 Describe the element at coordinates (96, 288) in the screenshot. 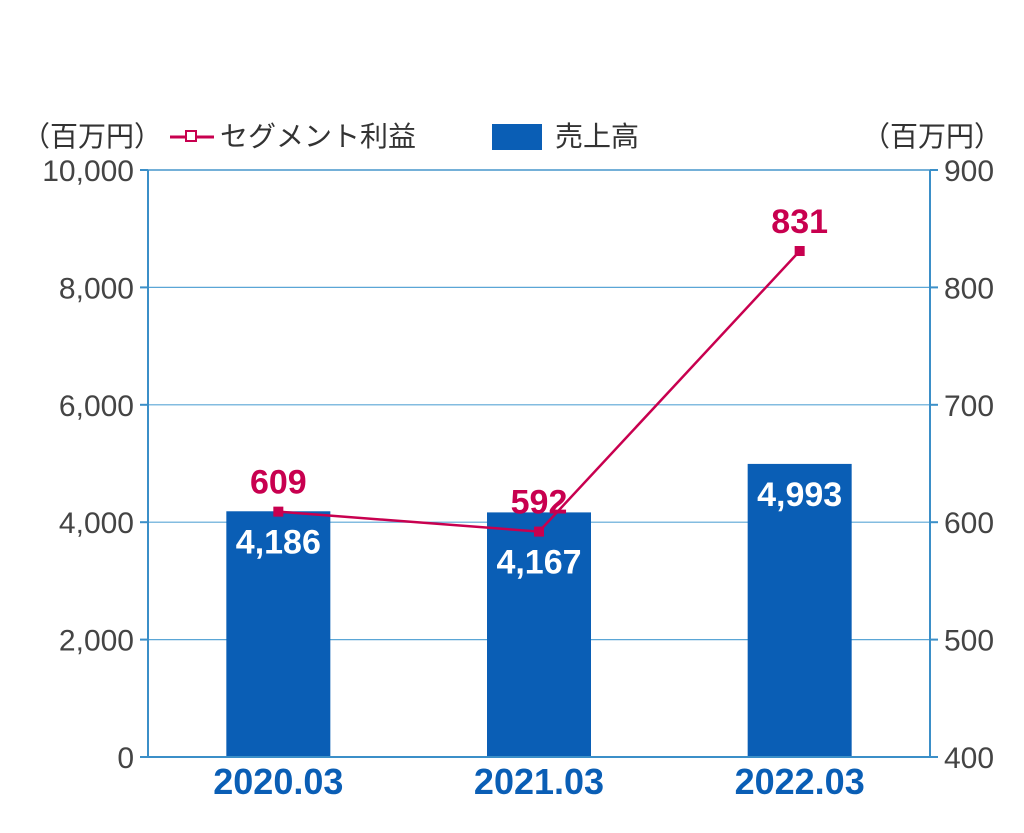

I see `left-tick-label: 8,000` at that location.